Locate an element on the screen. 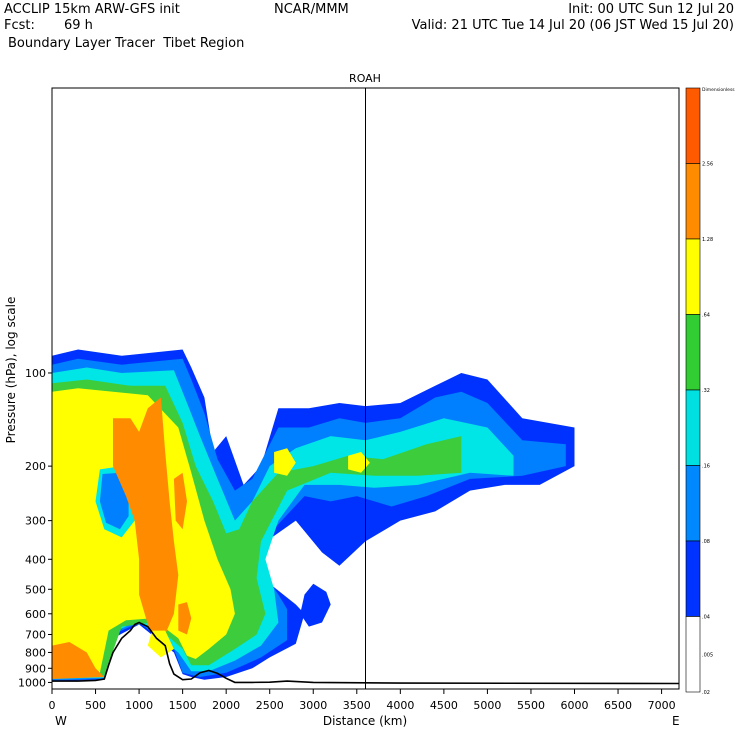 Image resolution: width=740 pixels, height=740 pixels. x-tick-label: 5000 is located at coordinates (487, 705).